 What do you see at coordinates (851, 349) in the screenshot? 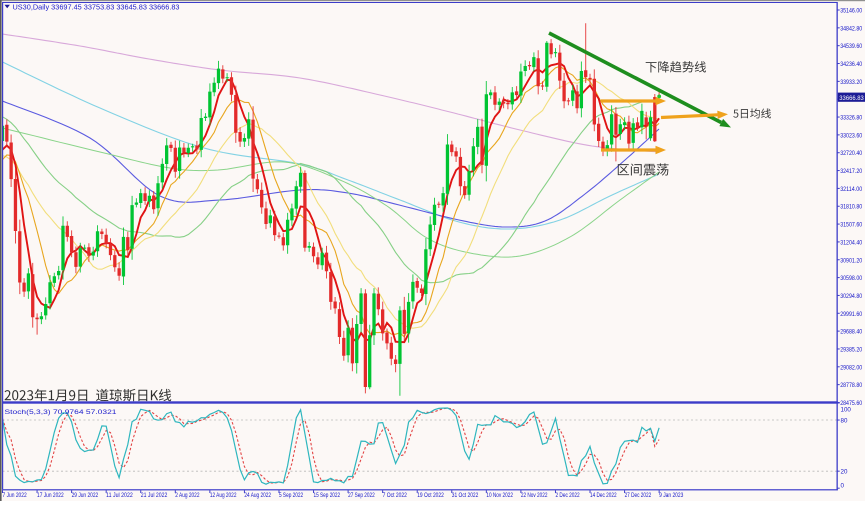
I see `svg-text: 29385.20` at bounding box center [851, 349].